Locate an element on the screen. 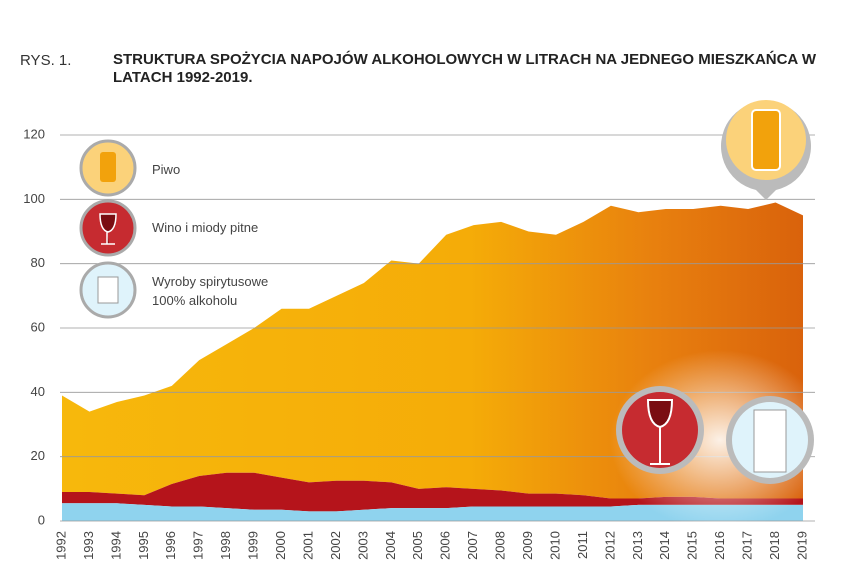 The width and height of the screenshot is (849, 587). x-tick-label: 2007 is located at coordinates (472, 545).